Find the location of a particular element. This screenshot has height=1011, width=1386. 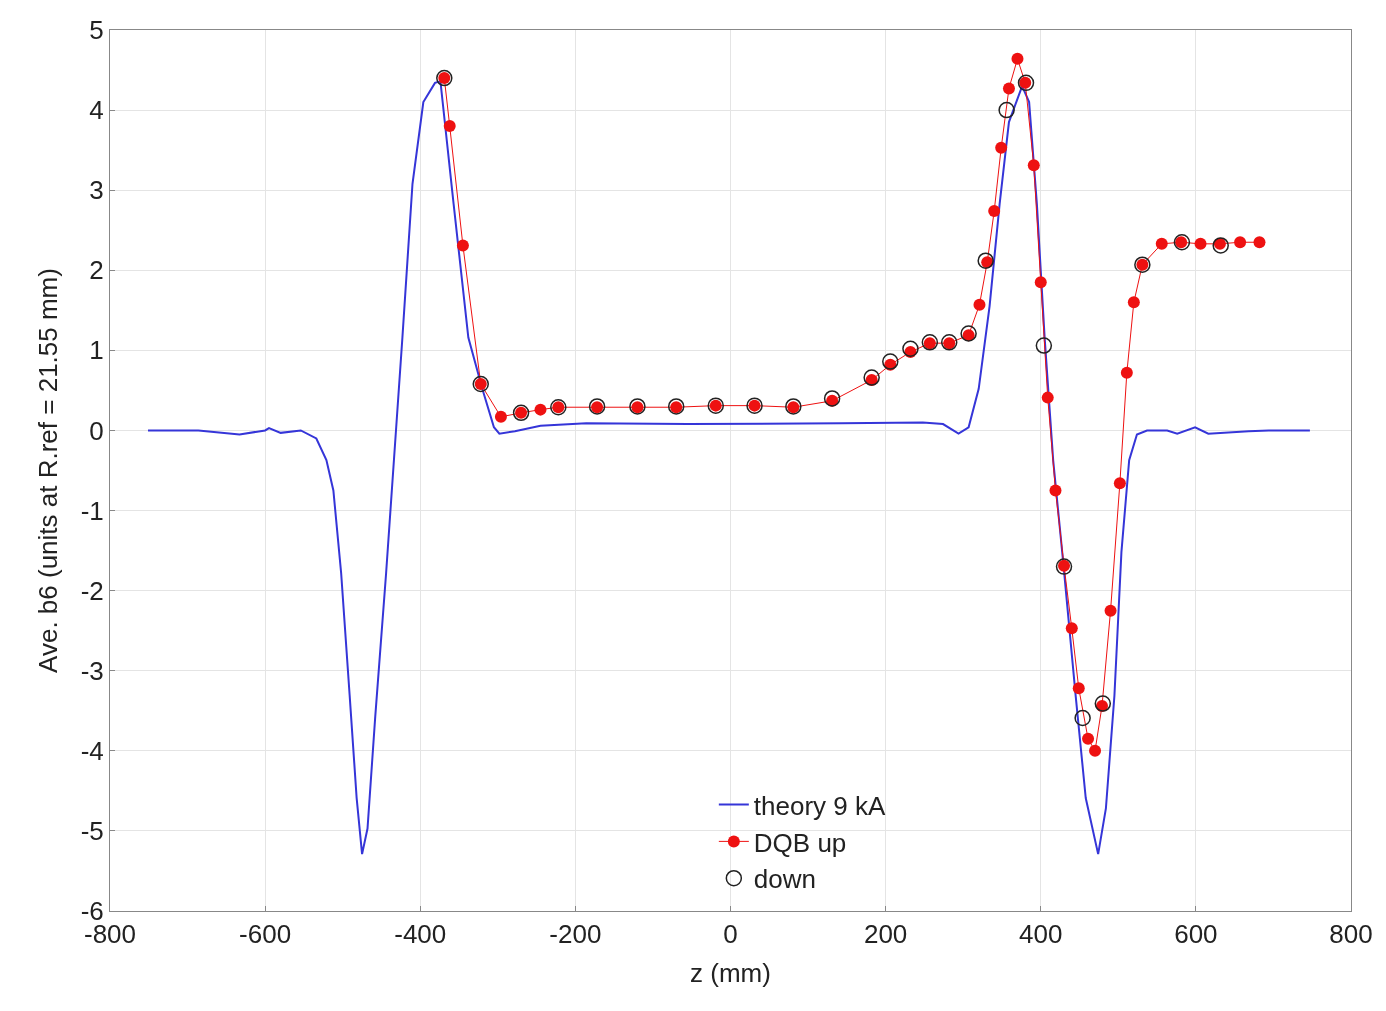

y-tick-label: 5 is located at coordinates (96, 30).